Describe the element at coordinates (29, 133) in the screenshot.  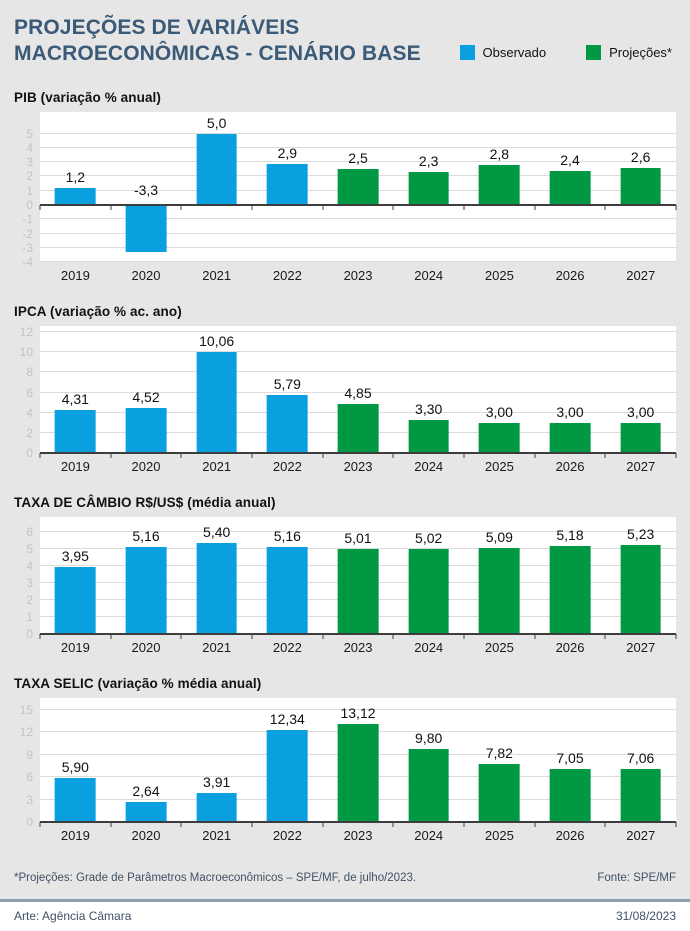
I see `y-tick-label: 5` at that location.